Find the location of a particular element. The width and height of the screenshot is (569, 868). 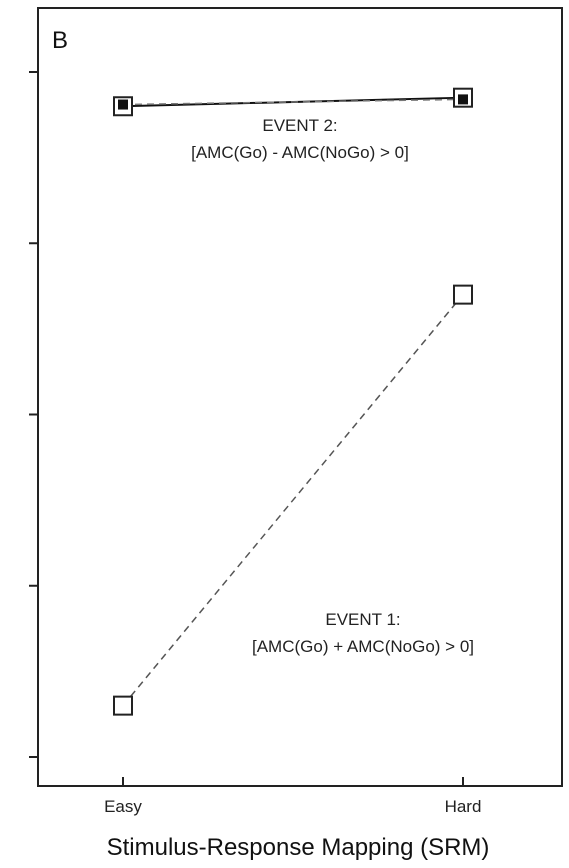

x-tick-label: Easy is located at coordinates (123, 806).